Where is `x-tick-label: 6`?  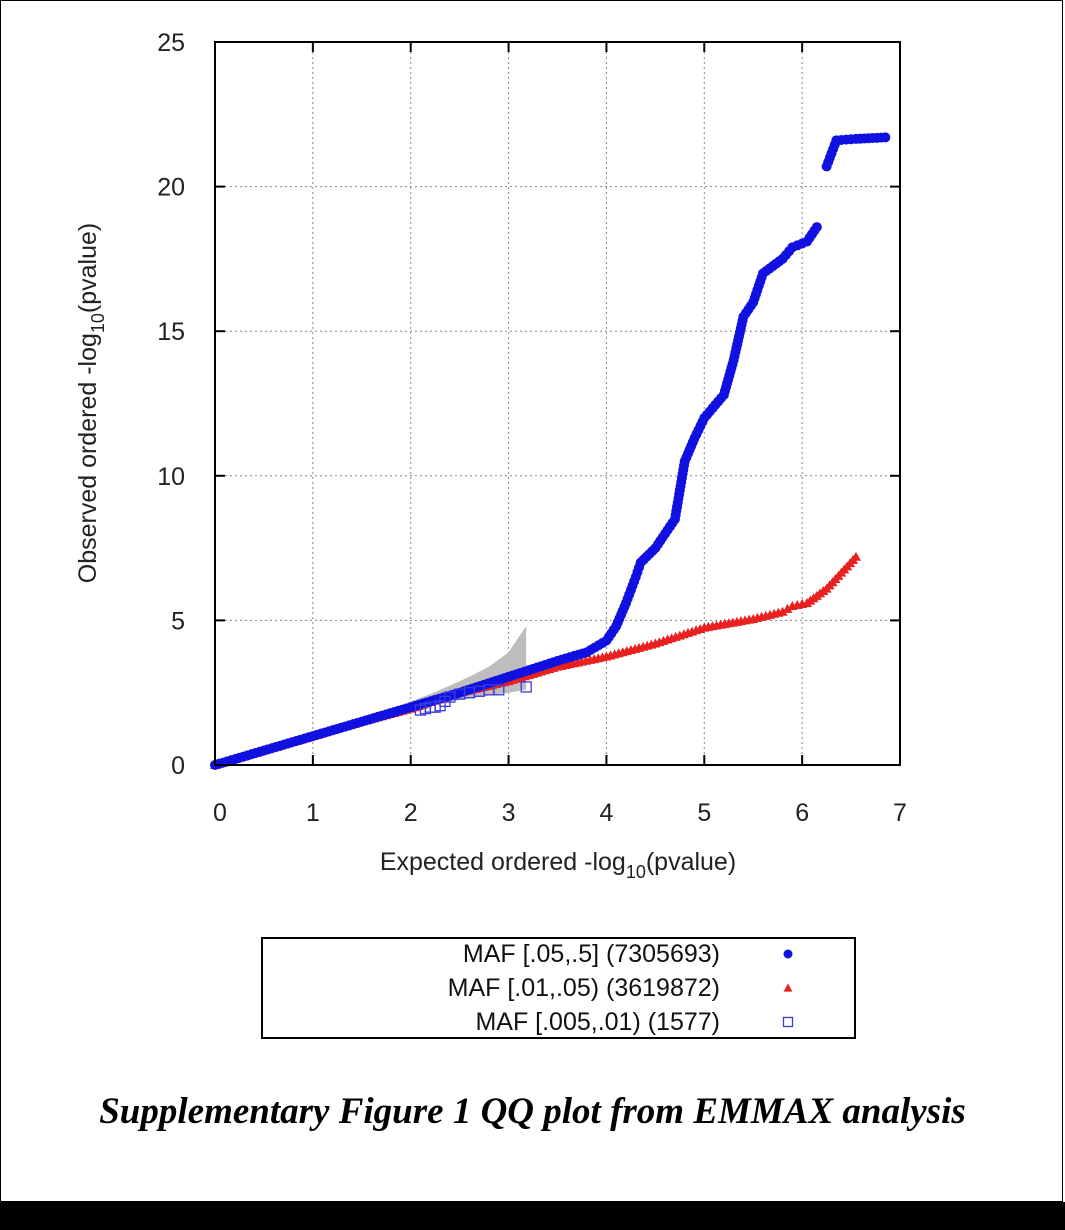
x-tick-label: 6 is located at coordinates (802, 813).